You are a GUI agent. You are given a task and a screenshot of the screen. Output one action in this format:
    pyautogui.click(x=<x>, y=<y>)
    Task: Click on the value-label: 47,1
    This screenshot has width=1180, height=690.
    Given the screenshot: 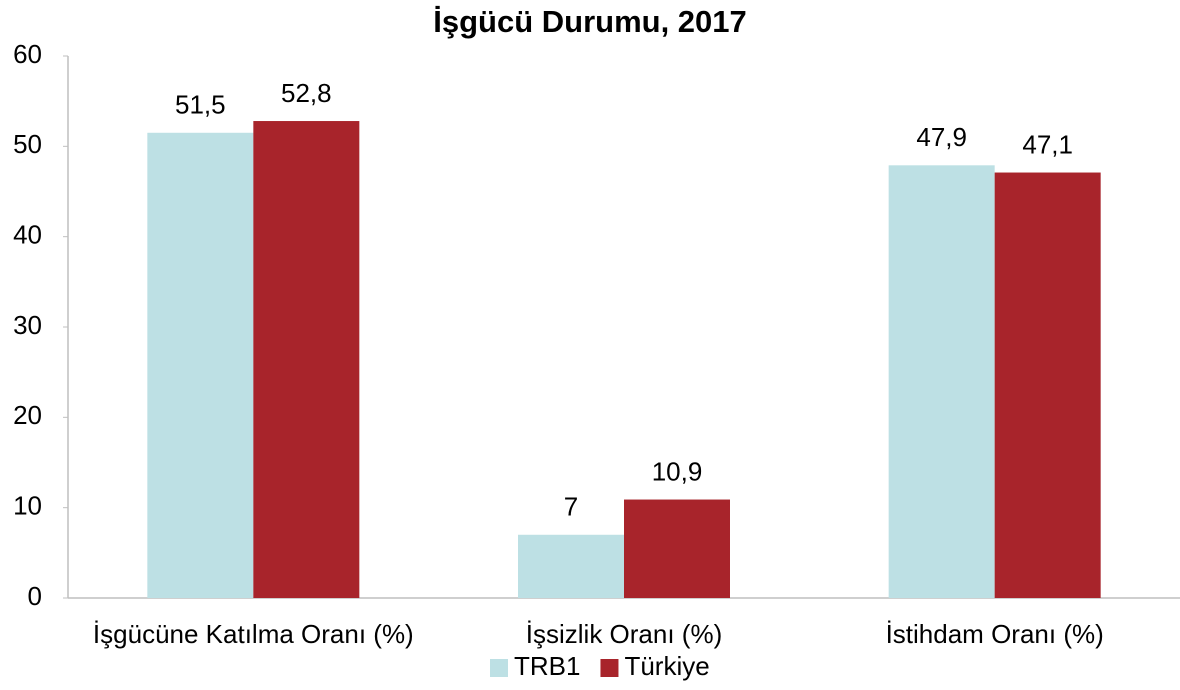 What is the action you would take?
    pyautogui.click(x=1047, y=144)
    